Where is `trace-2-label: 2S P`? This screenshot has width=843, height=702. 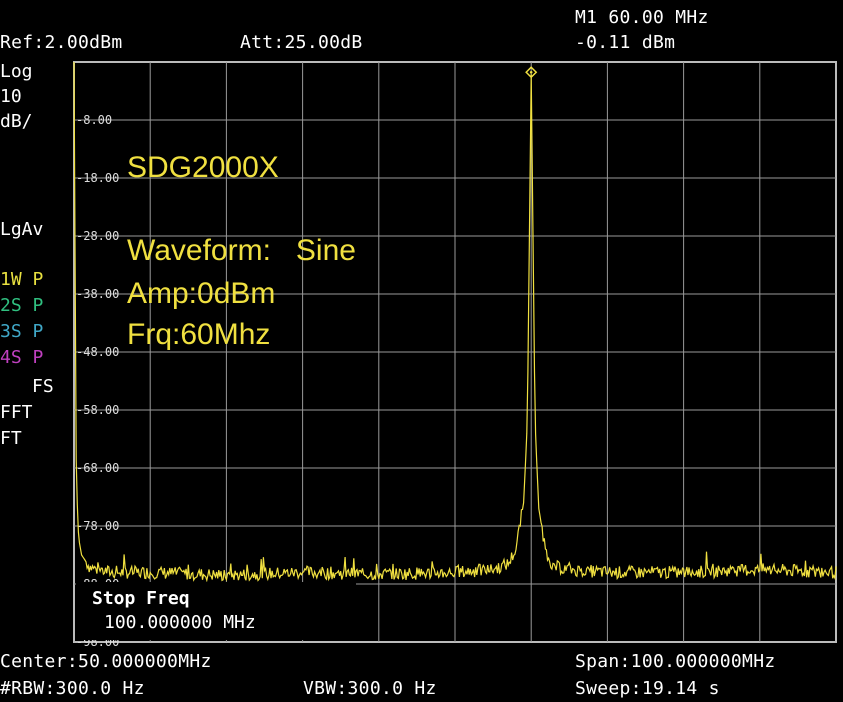
trace-2-label: 2S P is located at coordinates (22, 305).